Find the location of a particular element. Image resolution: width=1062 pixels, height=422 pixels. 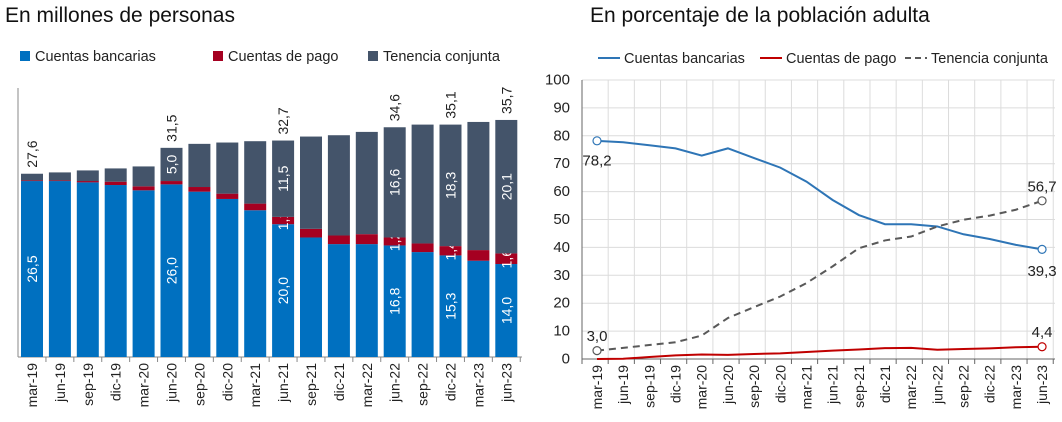

y-tick-label: 80 is located at coordinates (561, 135).